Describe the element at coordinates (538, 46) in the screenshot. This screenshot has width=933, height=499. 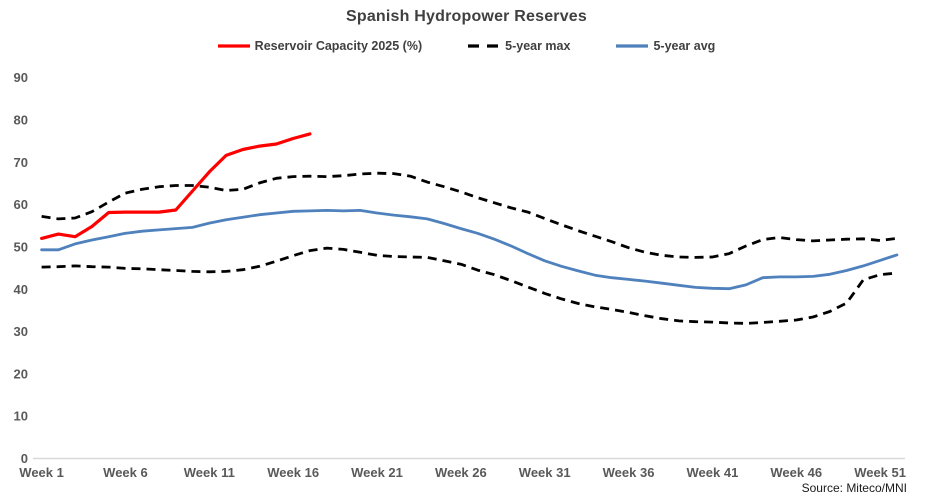
I see `legend-label: 5-year max` at that location.